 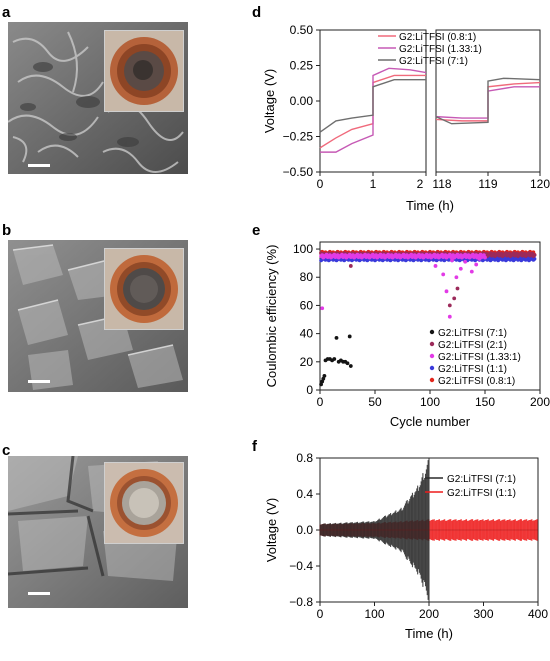 What do you see at coordinates (430, 421) in the screenshot?
I see `x-axis-label: Cycle number` at bounding box center [430, 421].